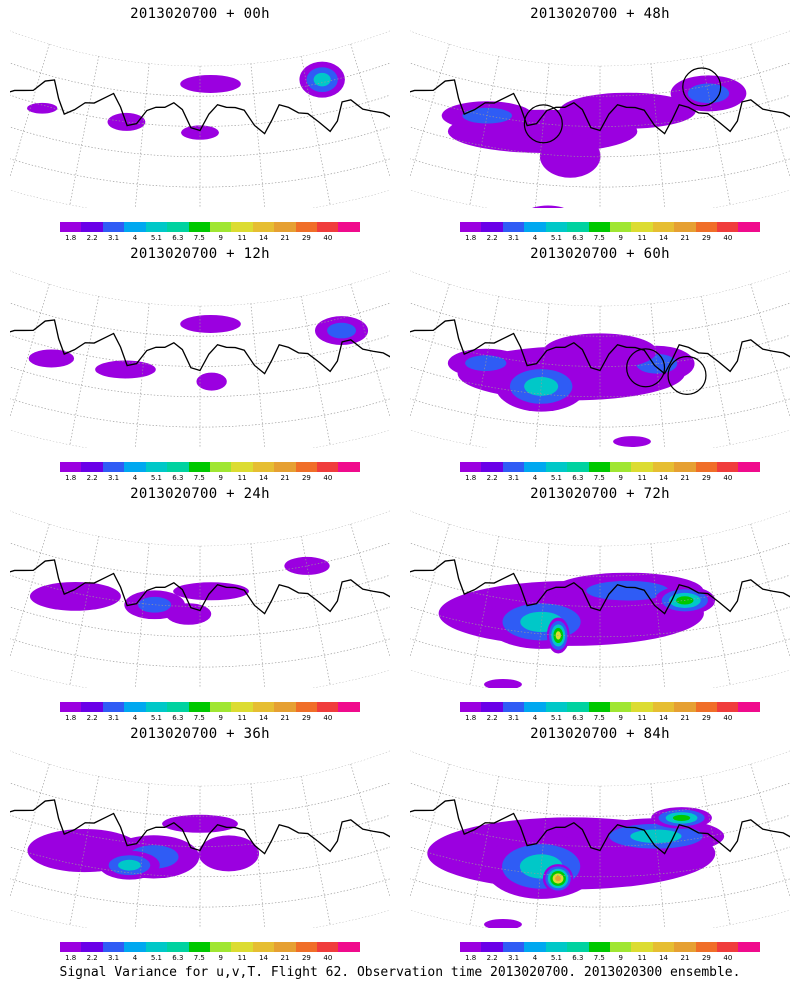 This screenshot has width=800, height=1000. What do you see at coordinates (578, 238) in the screenshot?
I see `colorbar-tick-label: 6.3` at bounding box center [578, 238].